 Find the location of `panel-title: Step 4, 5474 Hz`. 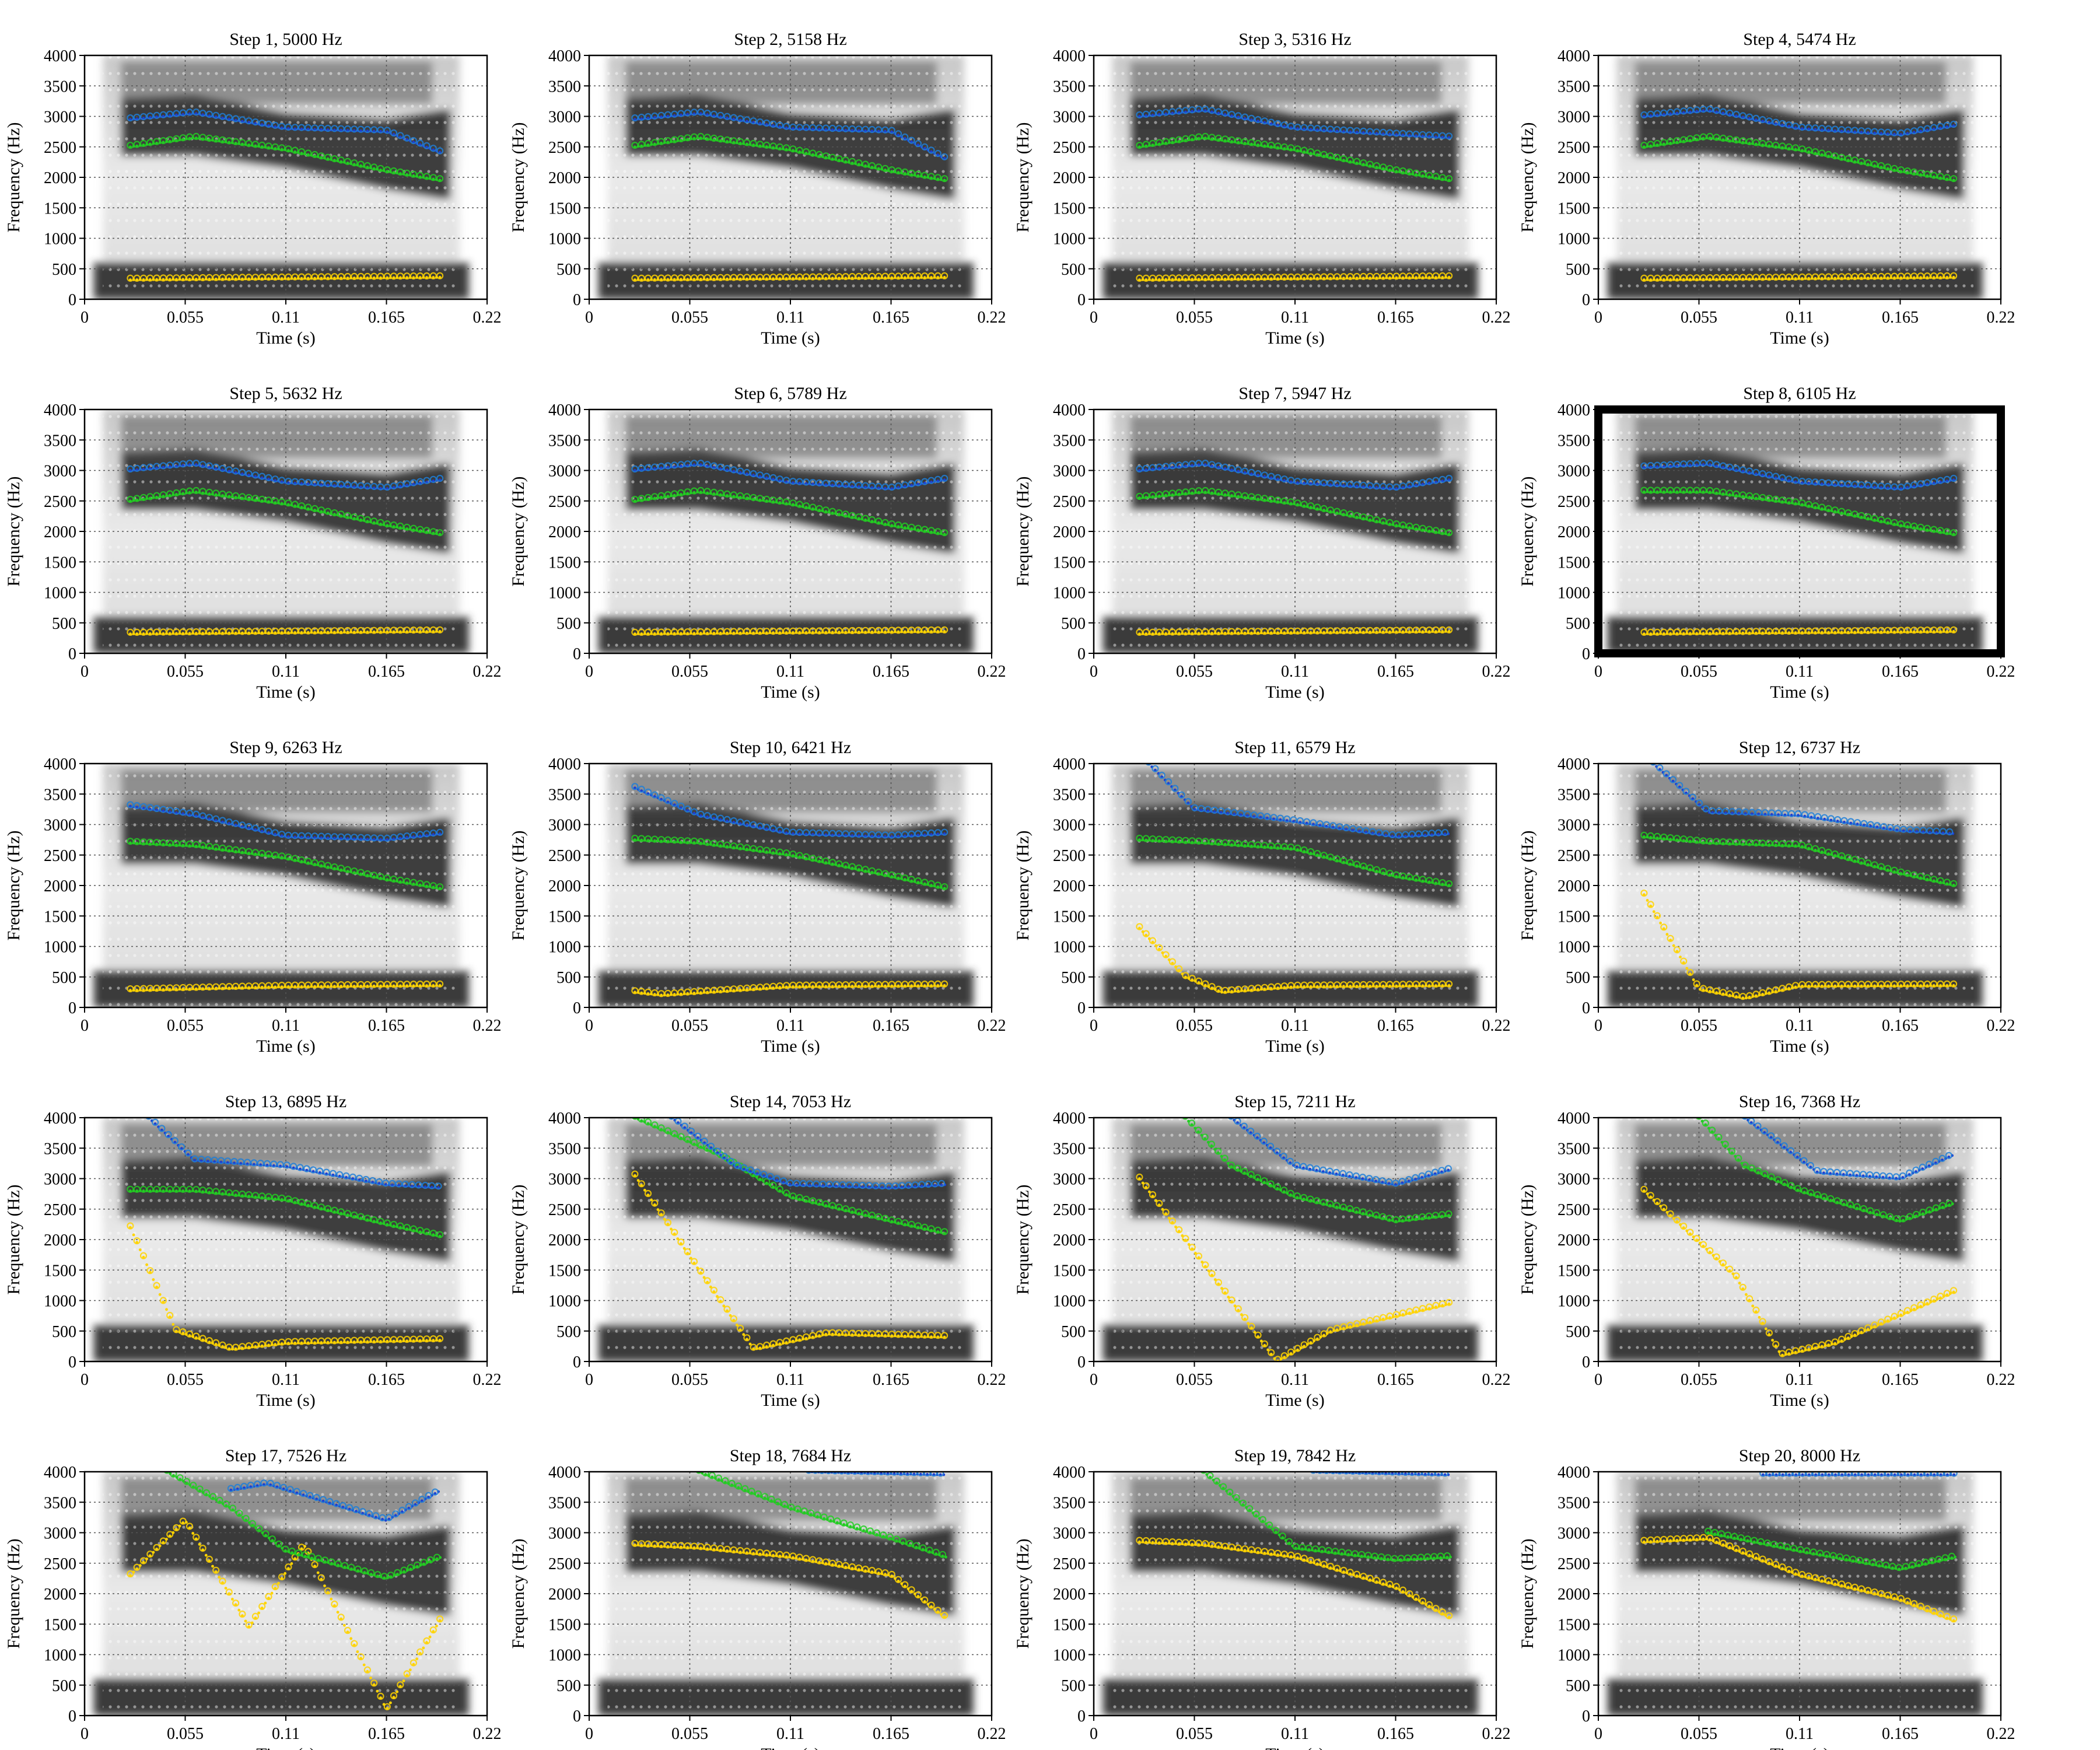

panel-title: Step 4, 5474 Hz is located at coordinates (1799, 39).